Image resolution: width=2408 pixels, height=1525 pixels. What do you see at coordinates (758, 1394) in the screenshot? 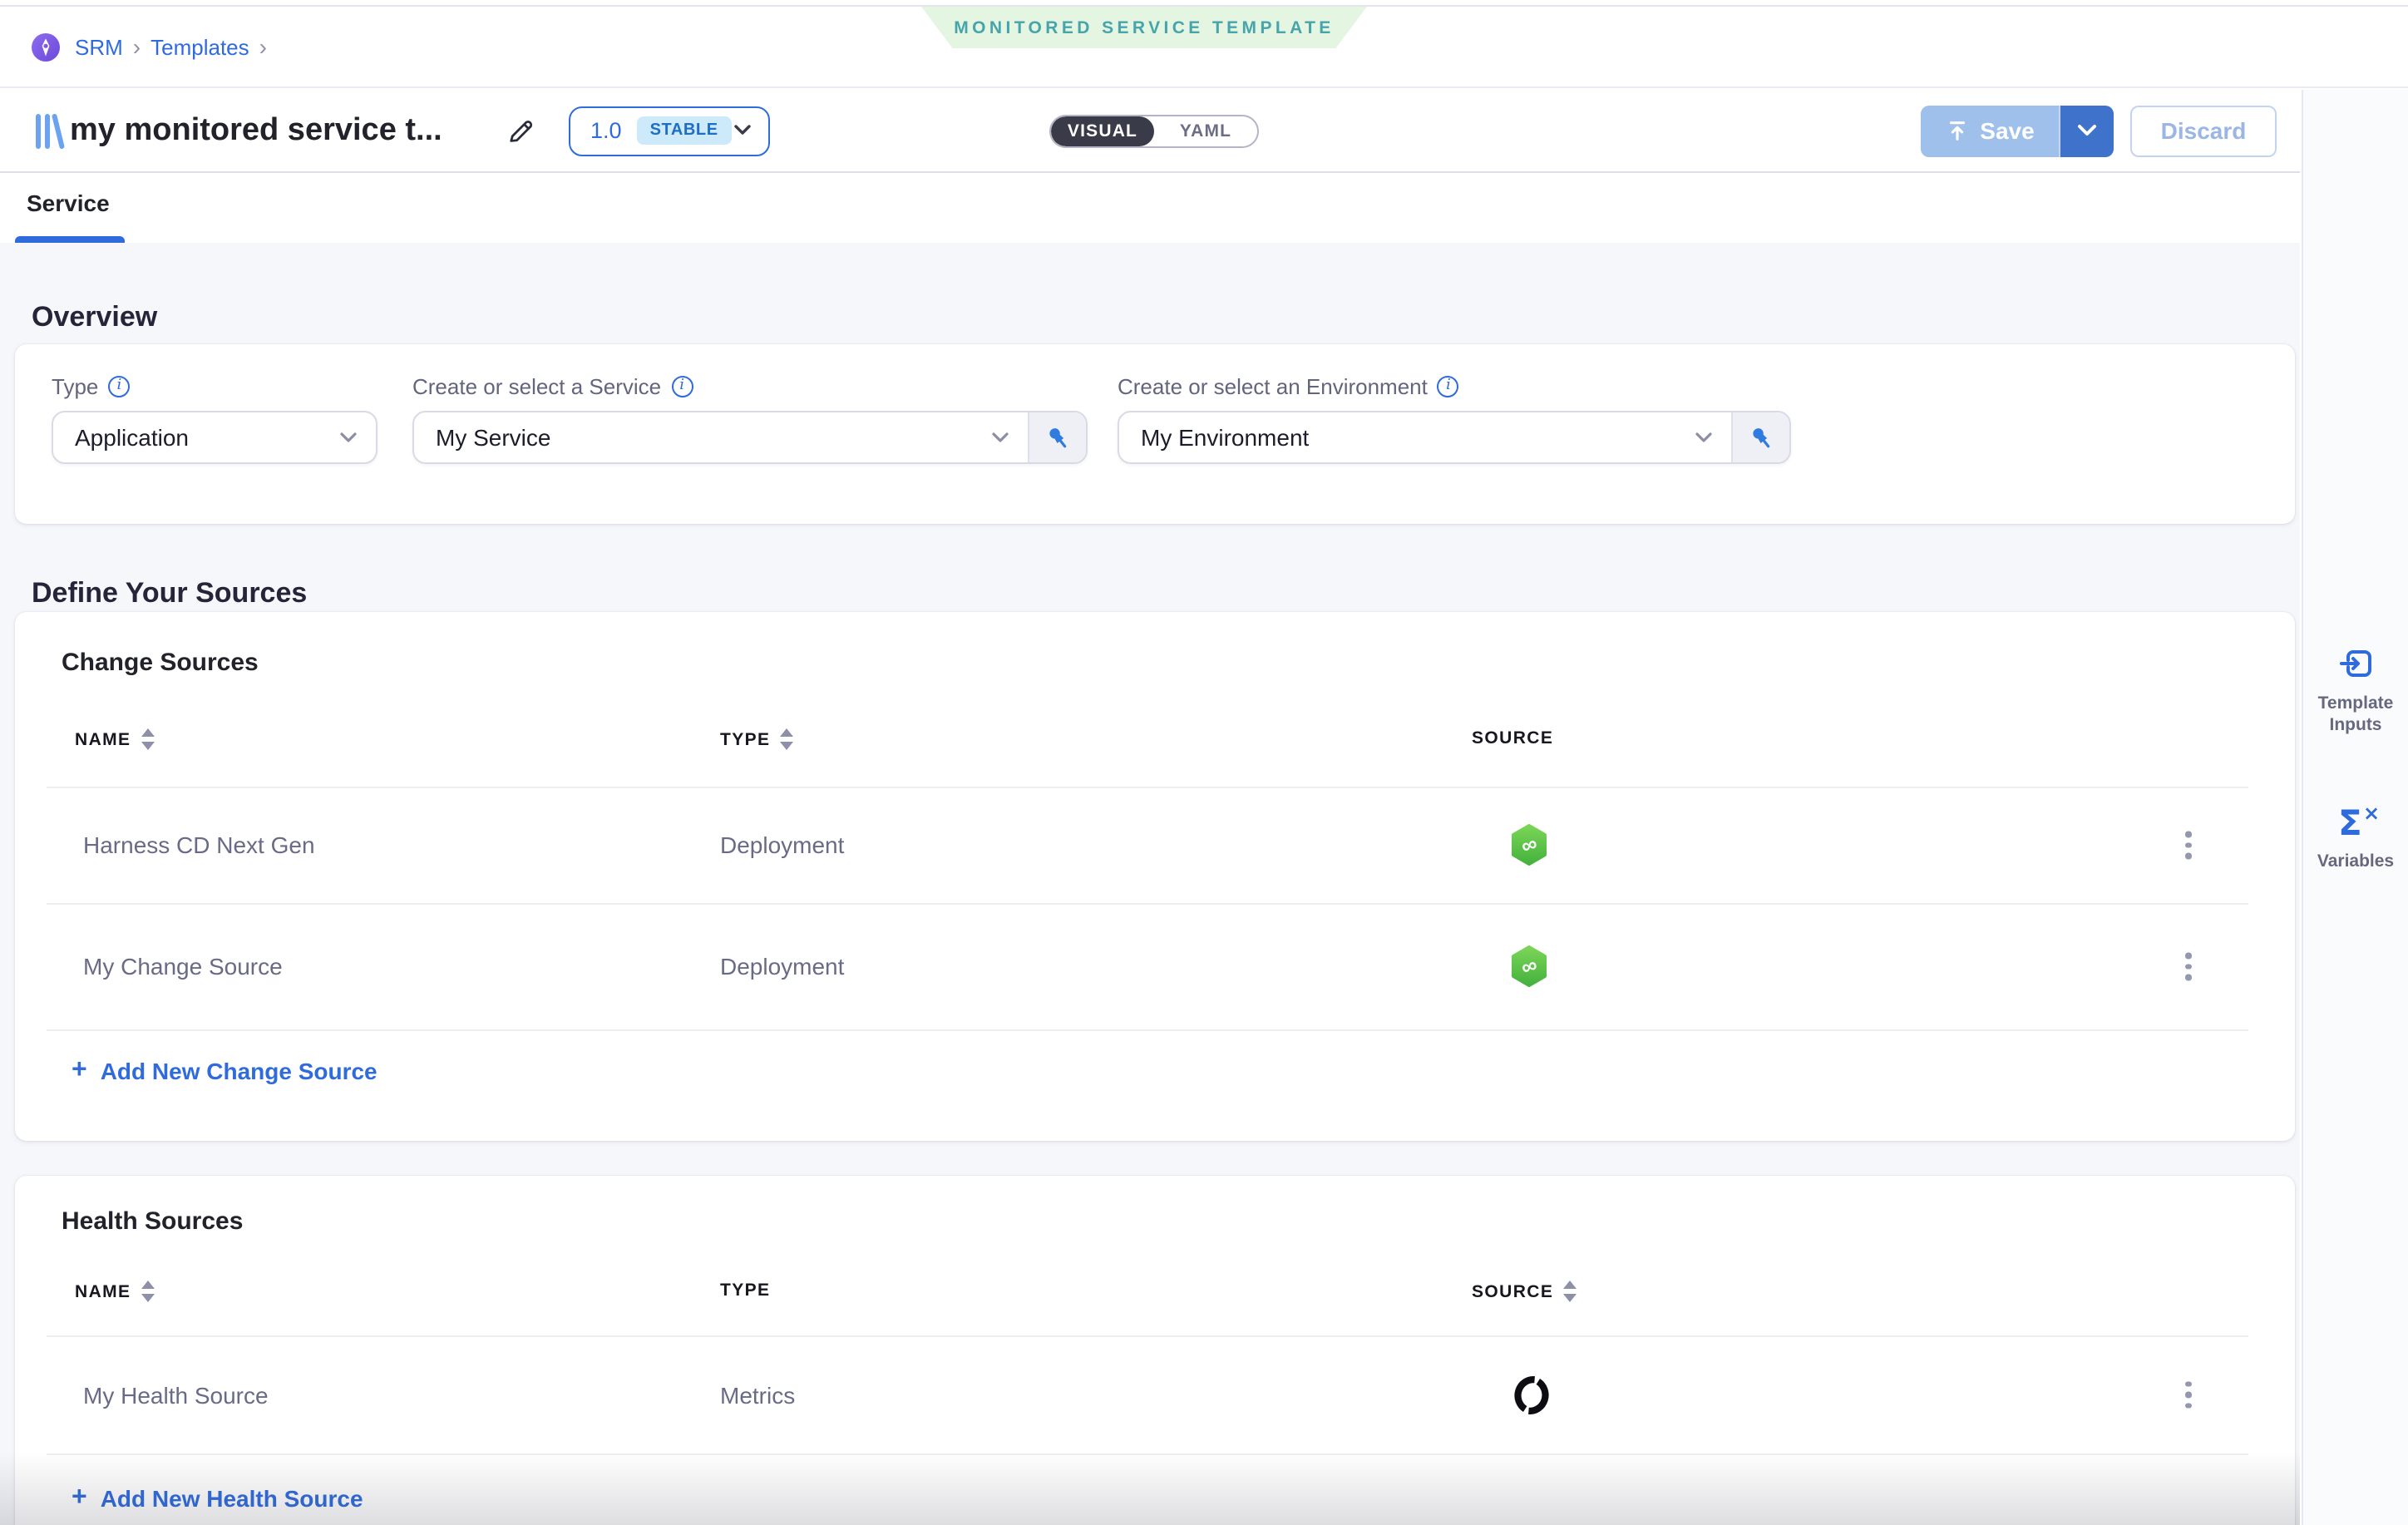
I see `row-type: Metrics` at bounding box center [758, 1394].